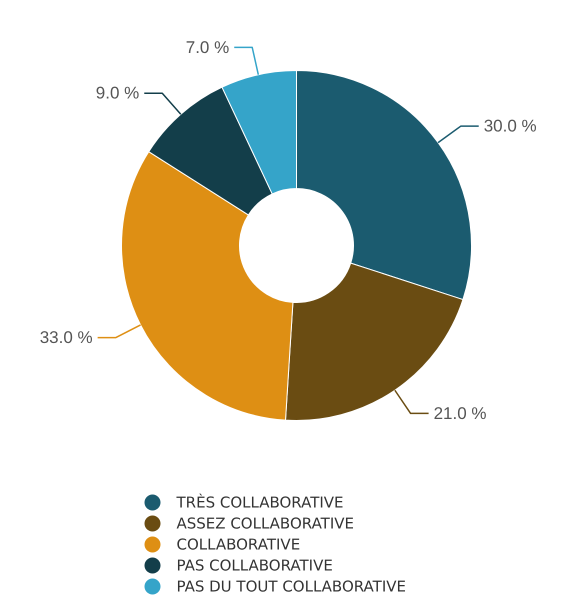  I want to click on legend-label: TRÈS COLLABORATIVE, so click(260, 503).